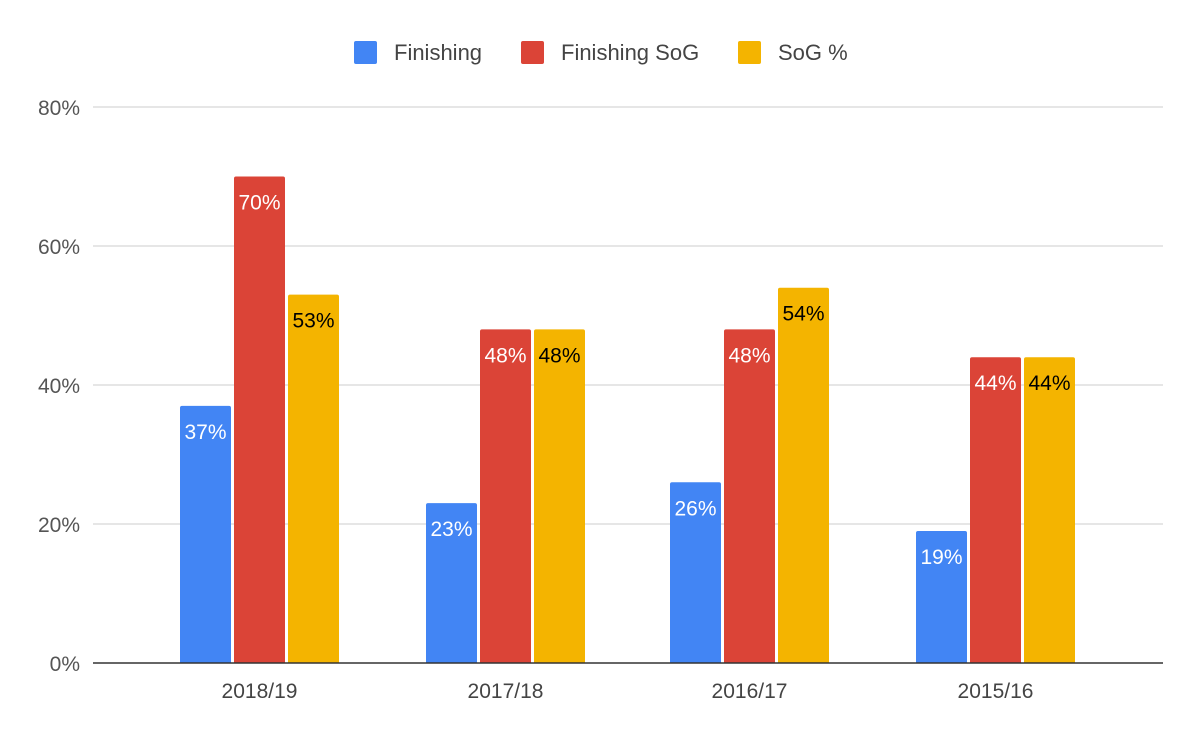 This screenshot has height=742, width=1200. What do you see at coordinates (205, 432) in the screenshot?
I see `data-label: 37%` at bounding box center [205, 432].